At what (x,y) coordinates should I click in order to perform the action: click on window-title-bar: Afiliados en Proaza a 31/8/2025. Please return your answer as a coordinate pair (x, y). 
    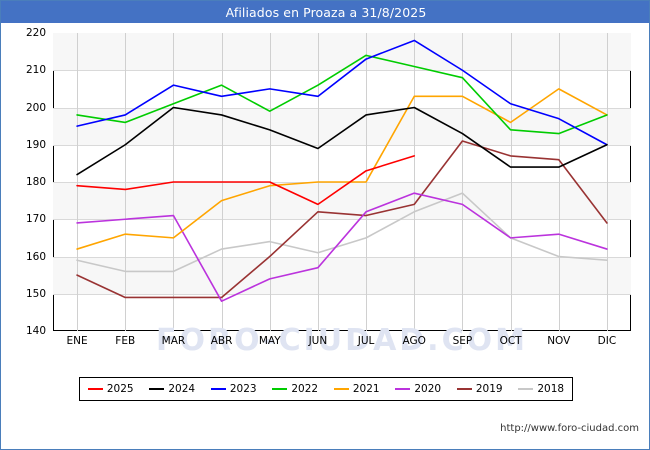
    Looking at the image, I should click on (325, 12).